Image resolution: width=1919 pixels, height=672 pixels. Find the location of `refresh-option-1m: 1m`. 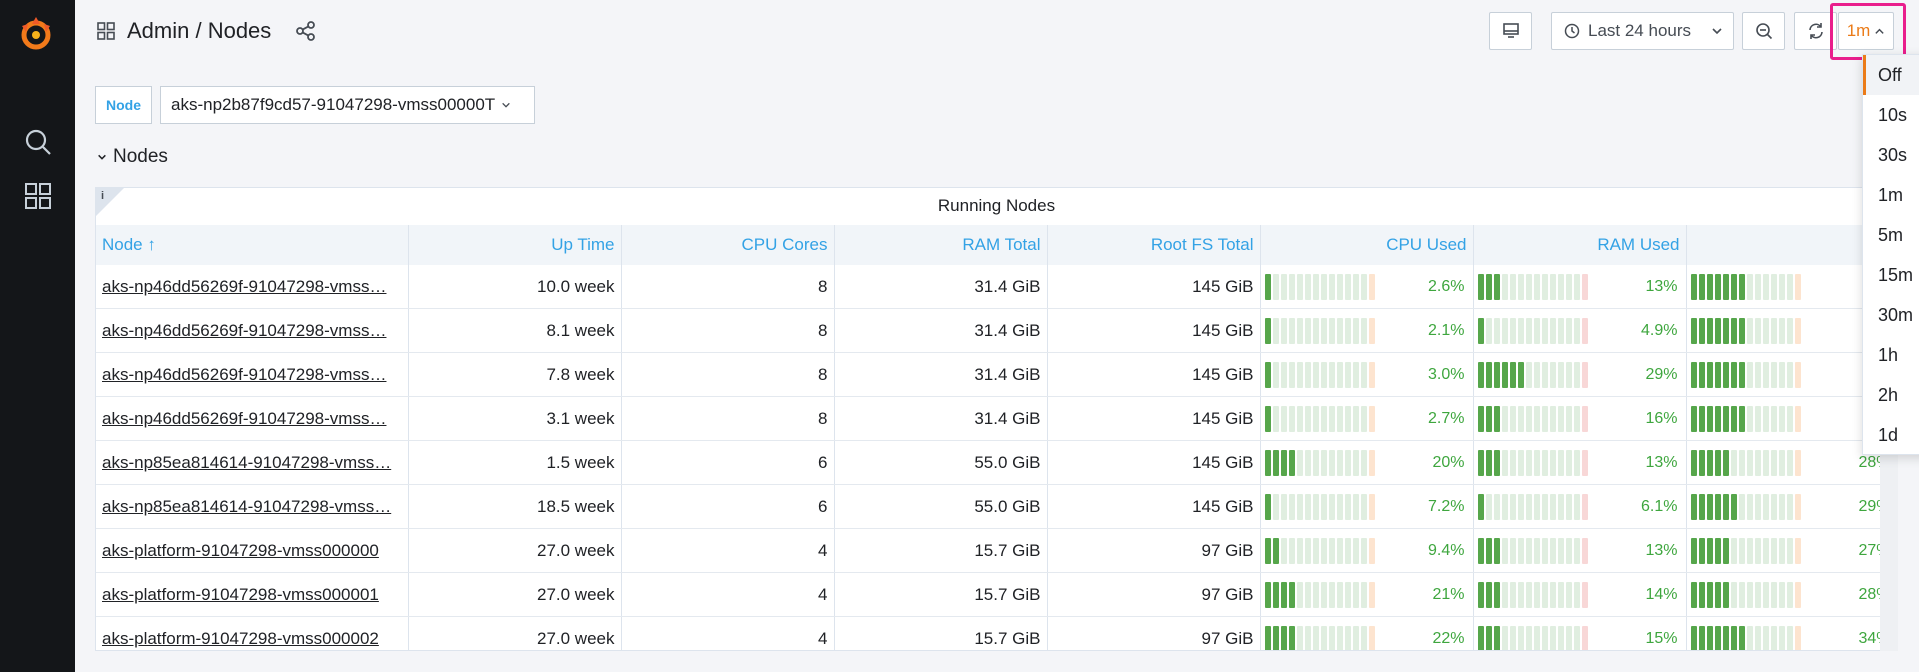

refresh-option-1m: 1m is located at coordinates (1891, 195).